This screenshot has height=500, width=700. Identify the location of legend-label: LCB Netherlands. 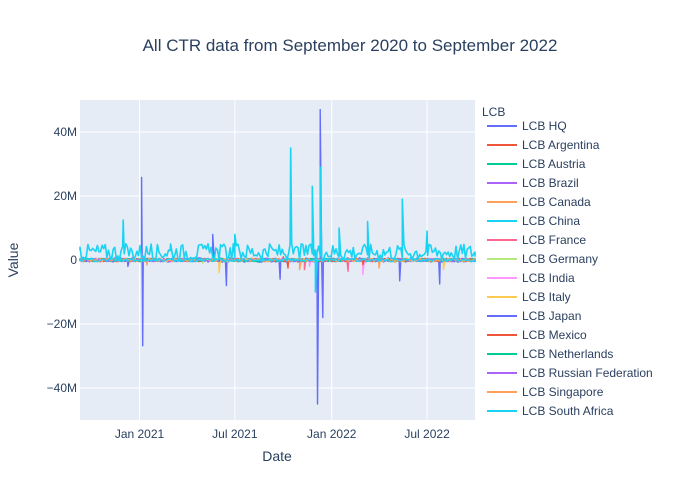
(567, 354).